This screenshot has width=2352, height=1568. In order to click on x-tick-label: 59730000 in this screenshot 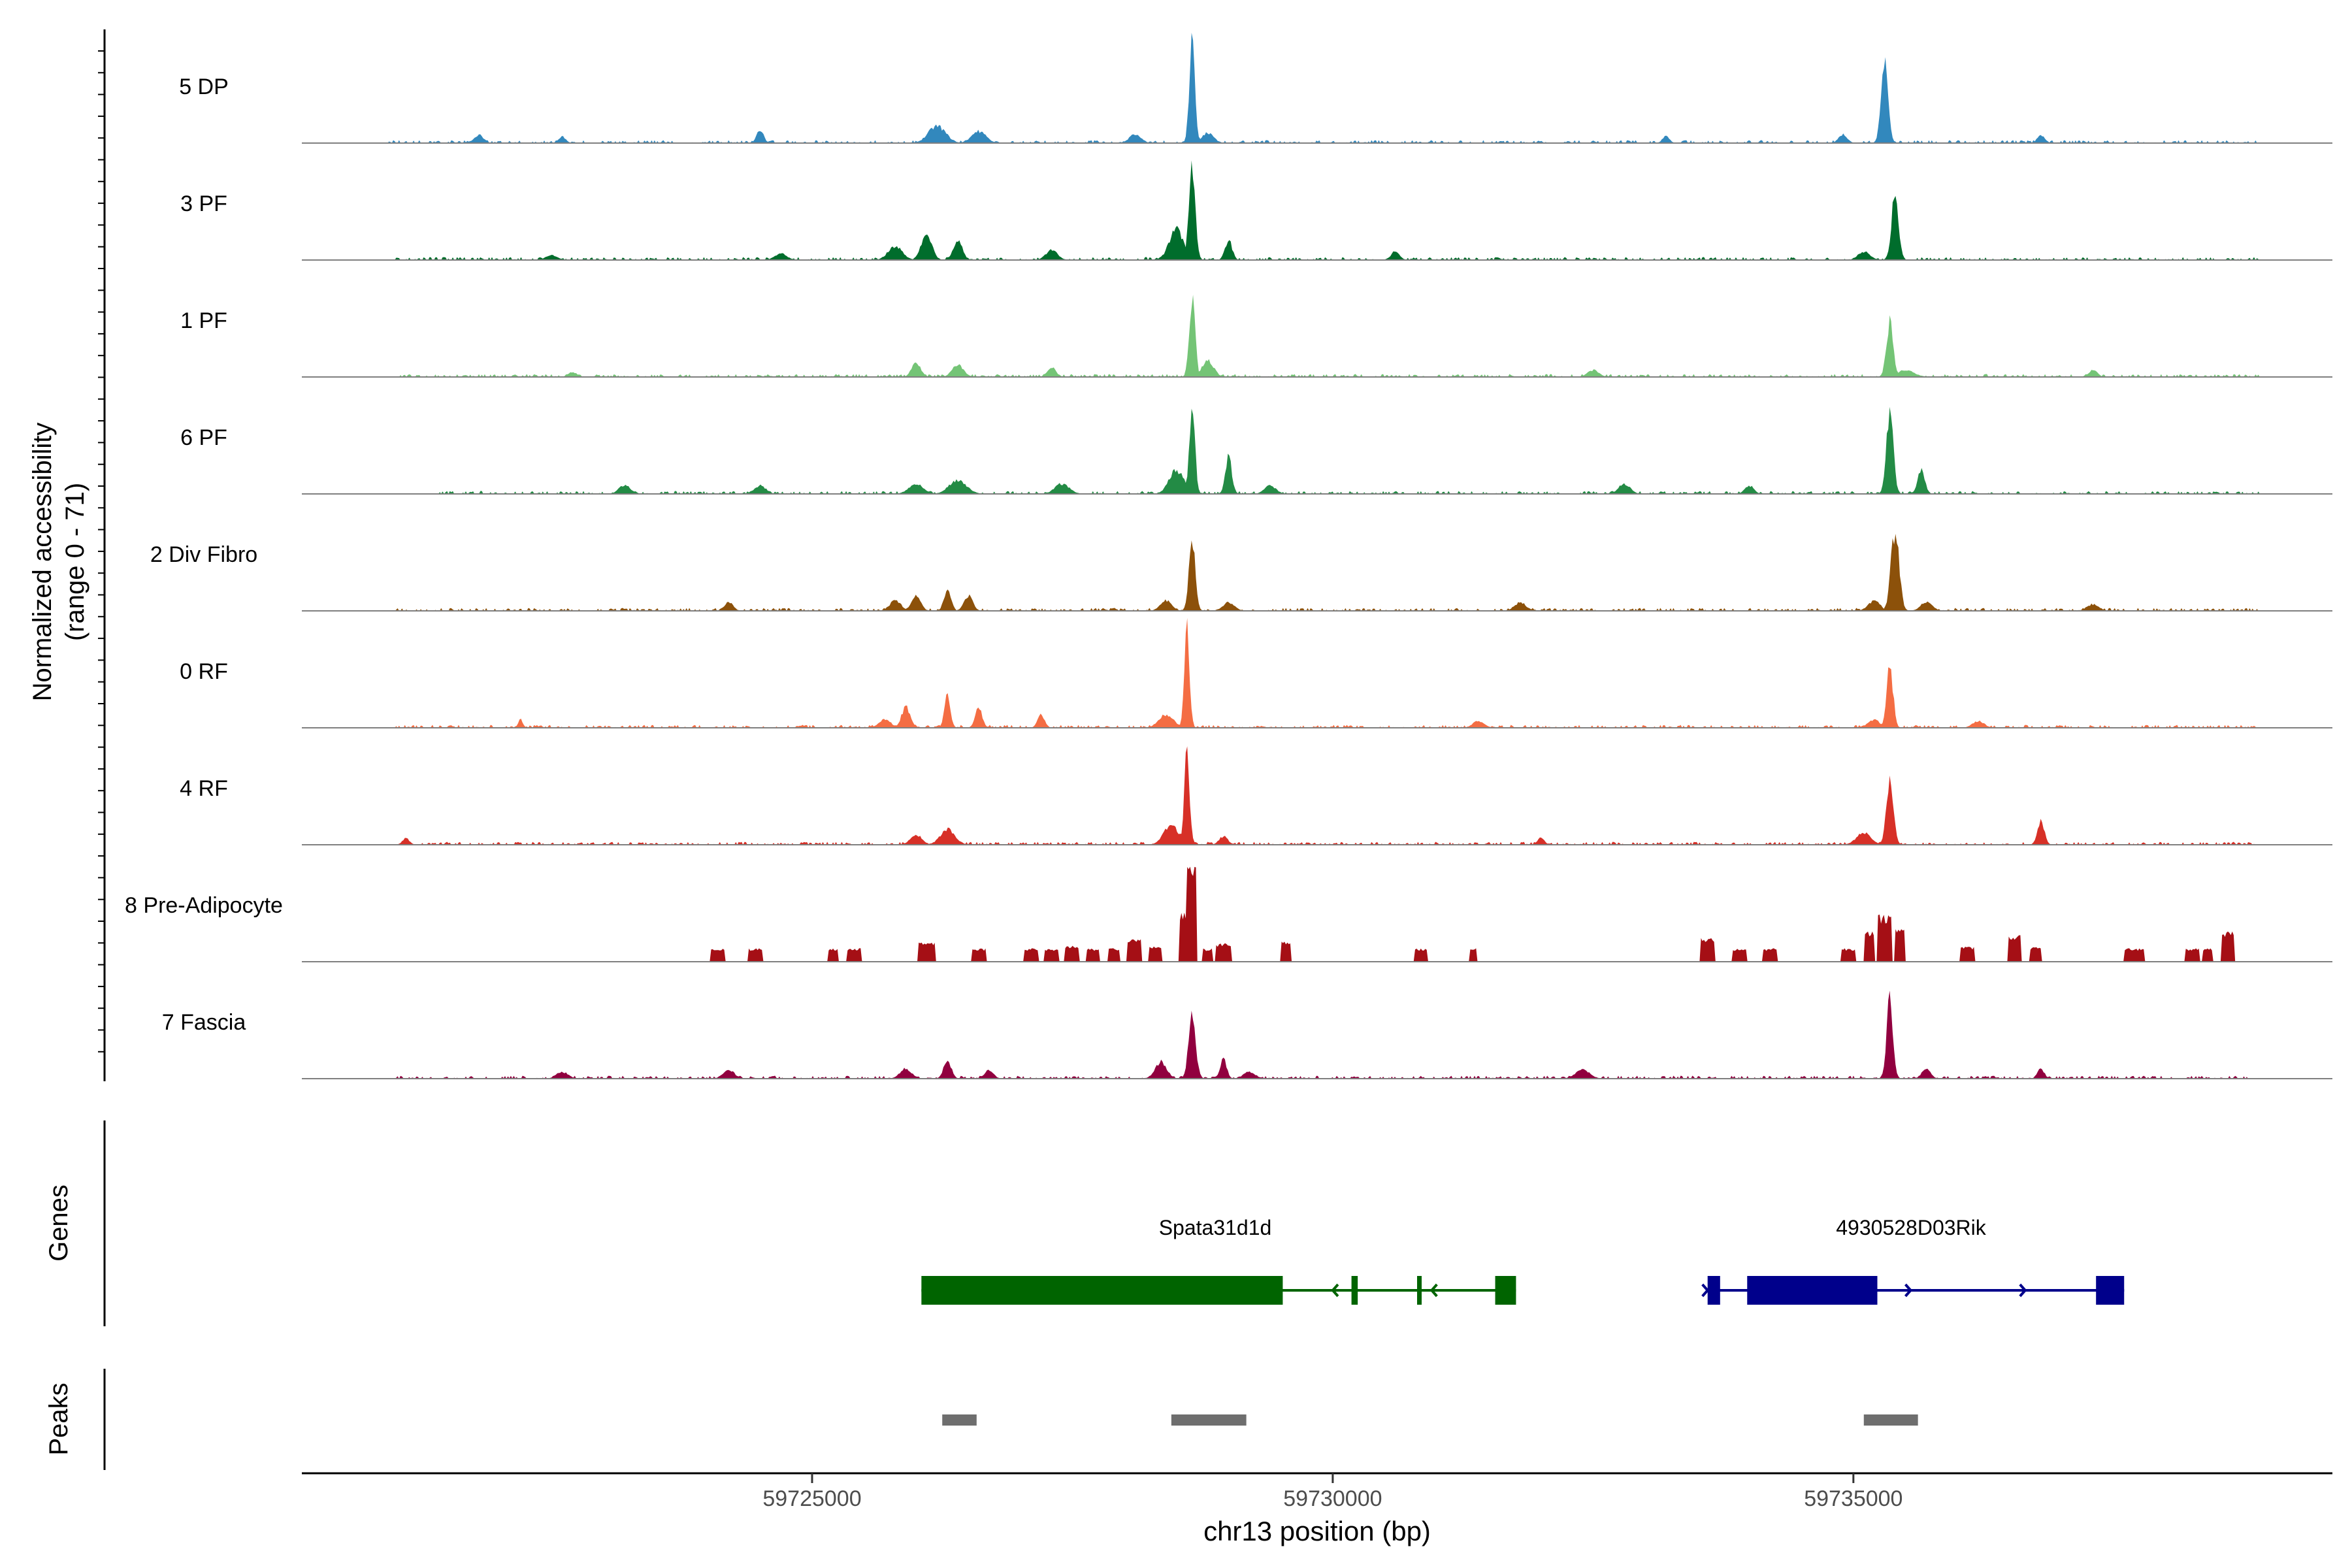, I will do `click(1332, 1498)`.